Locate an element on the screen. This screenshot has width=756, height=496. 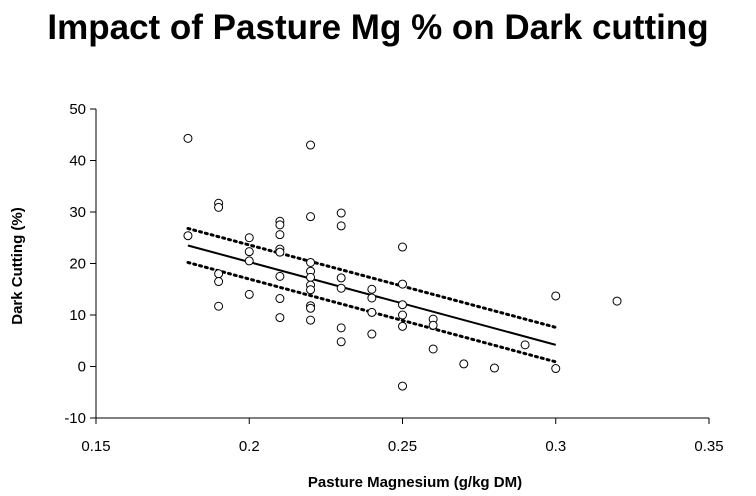
y-tick-label: 40 is located at coordinates (77, 161).